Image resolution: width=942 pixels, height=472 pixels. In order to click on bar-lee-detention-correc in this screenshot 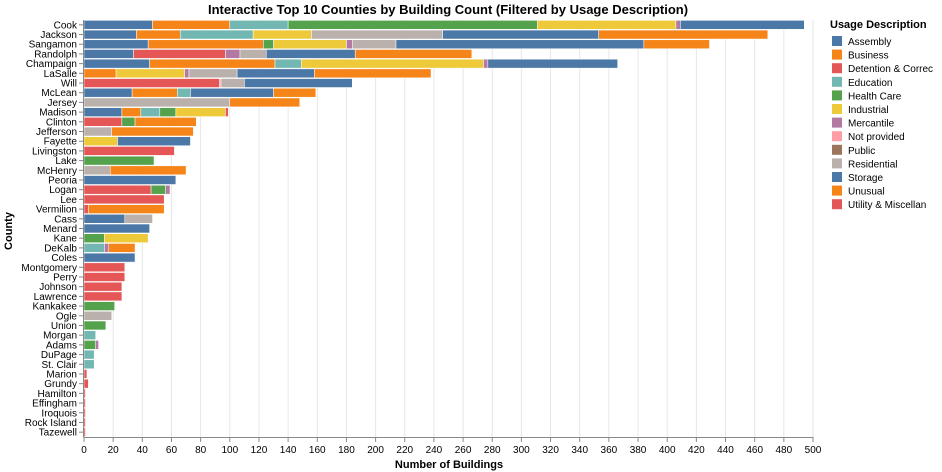, I will do `click(124, 199)`.